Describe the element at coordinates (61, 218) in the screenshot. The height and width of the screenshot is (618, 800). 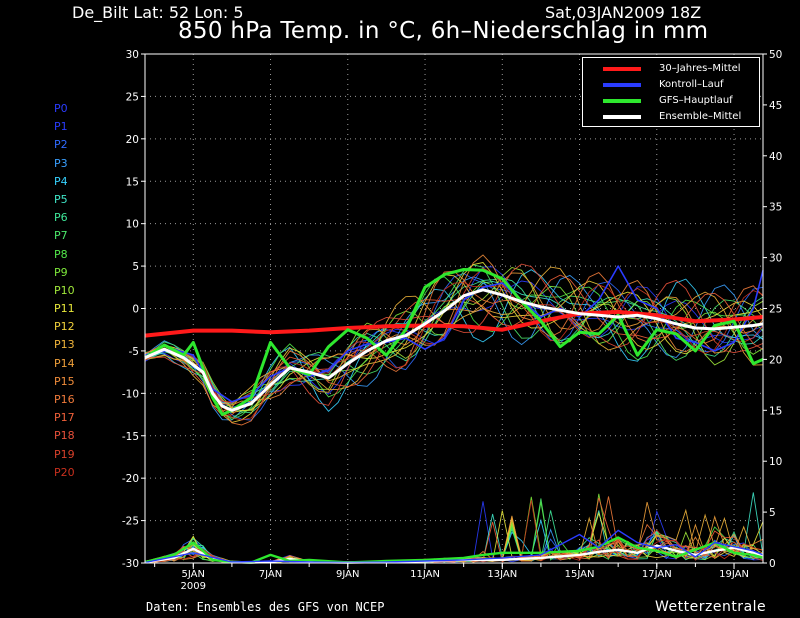
I see `member-label-p6: P6` at that location.